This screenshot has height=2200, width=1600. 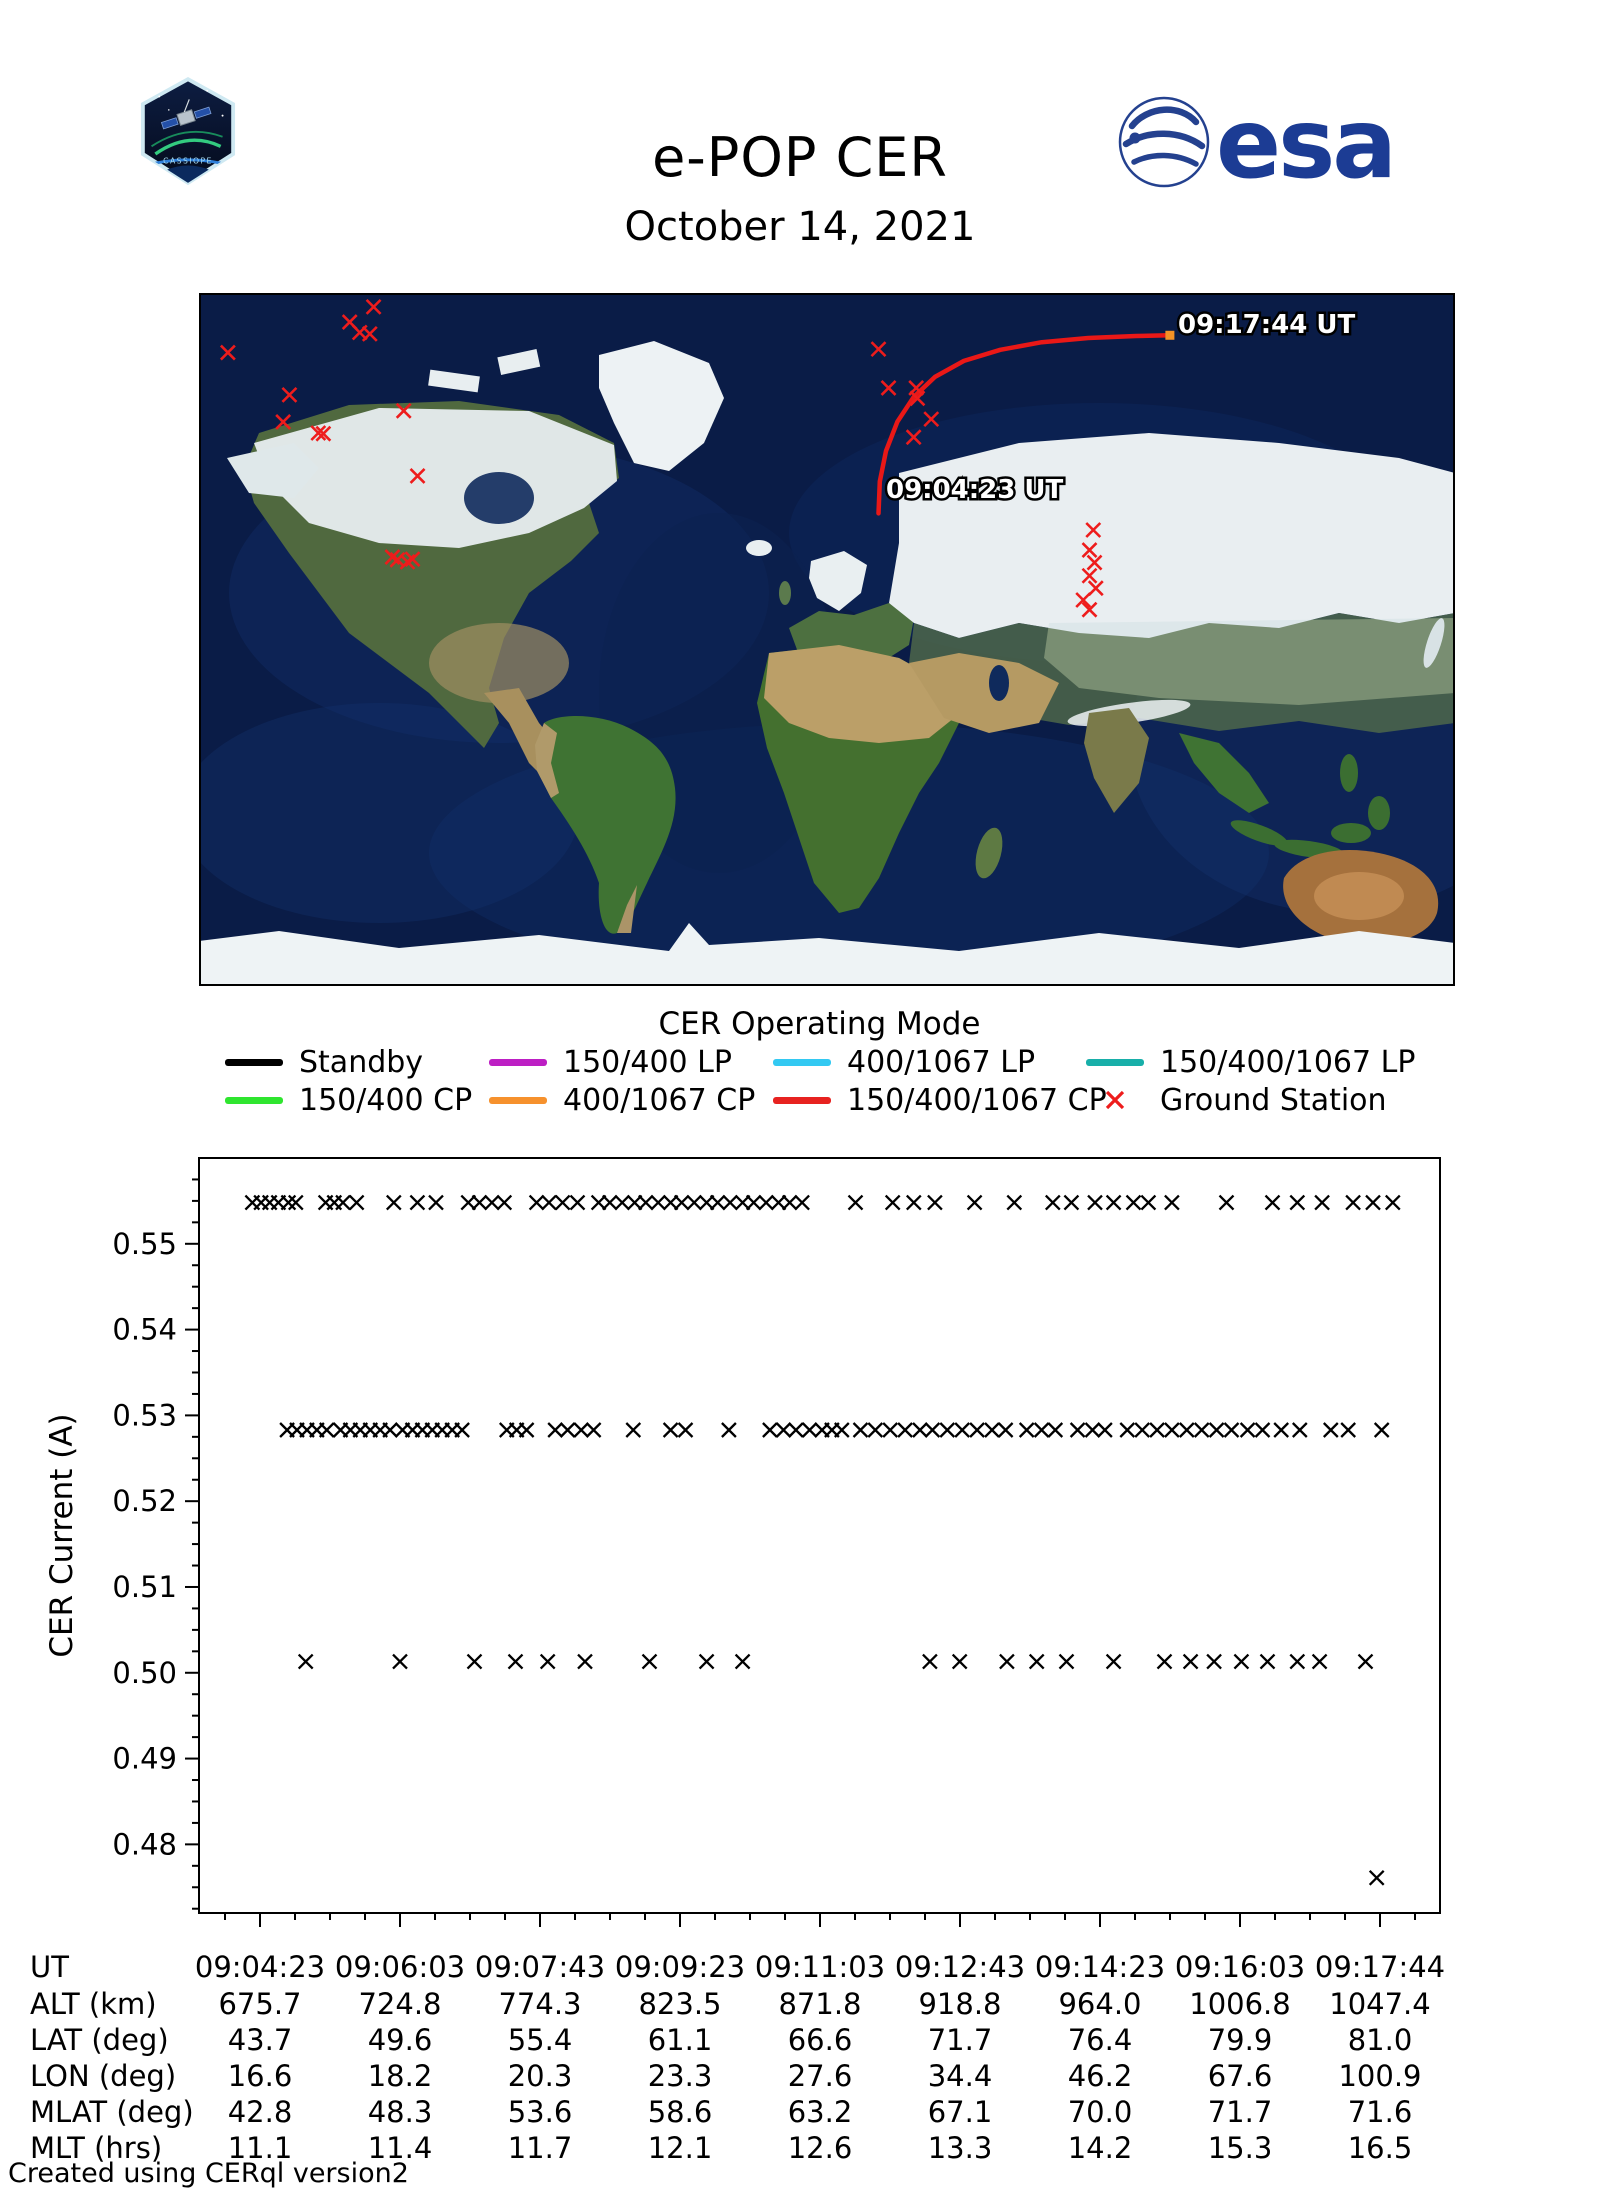 I want to click on table-cell: 11.7, so click(x=540, y=2148).